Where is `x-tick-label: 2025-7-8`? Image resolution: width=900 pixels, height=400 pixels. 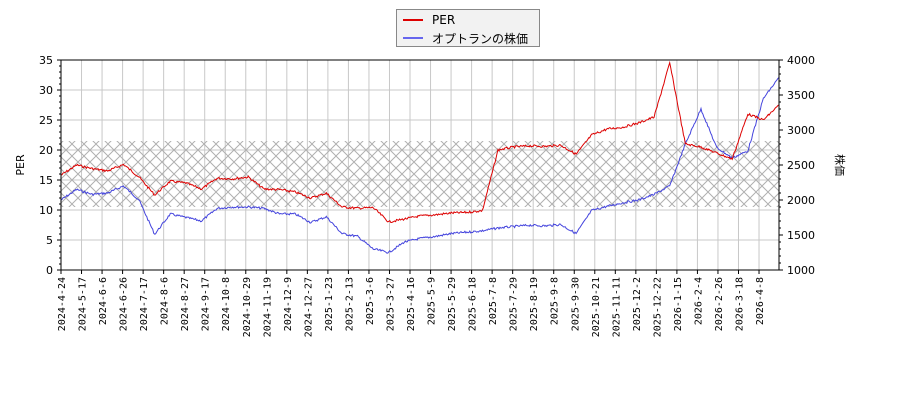 x-tick-label: 2025-7-8 is located at coordinates (493, 301).